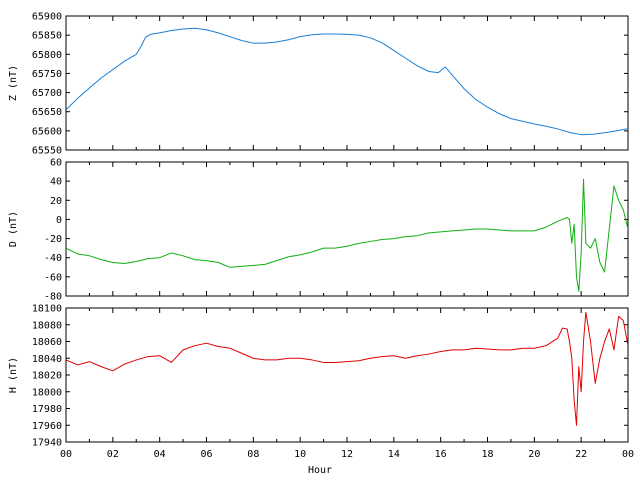 The image size is (640, 480). I want to click on x-tick-label: 04, so click(160, 454).